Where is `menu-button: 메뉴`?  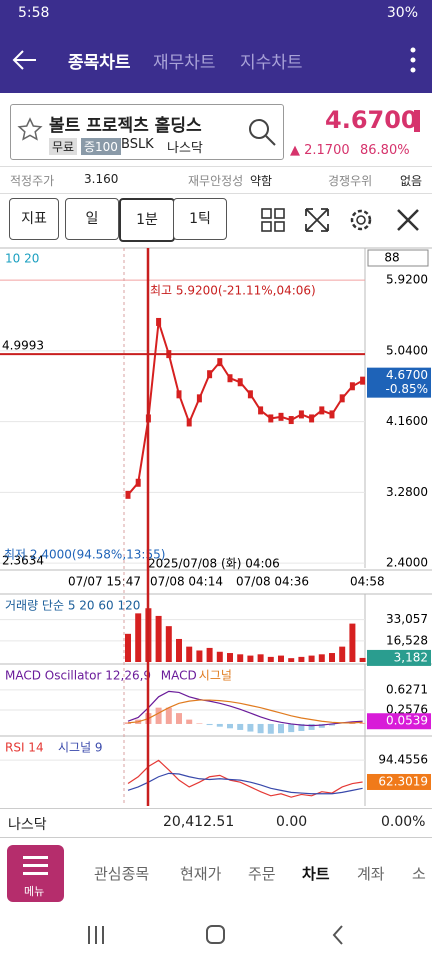 menu-button: 메뉴 is located at coordinates (35, 873).